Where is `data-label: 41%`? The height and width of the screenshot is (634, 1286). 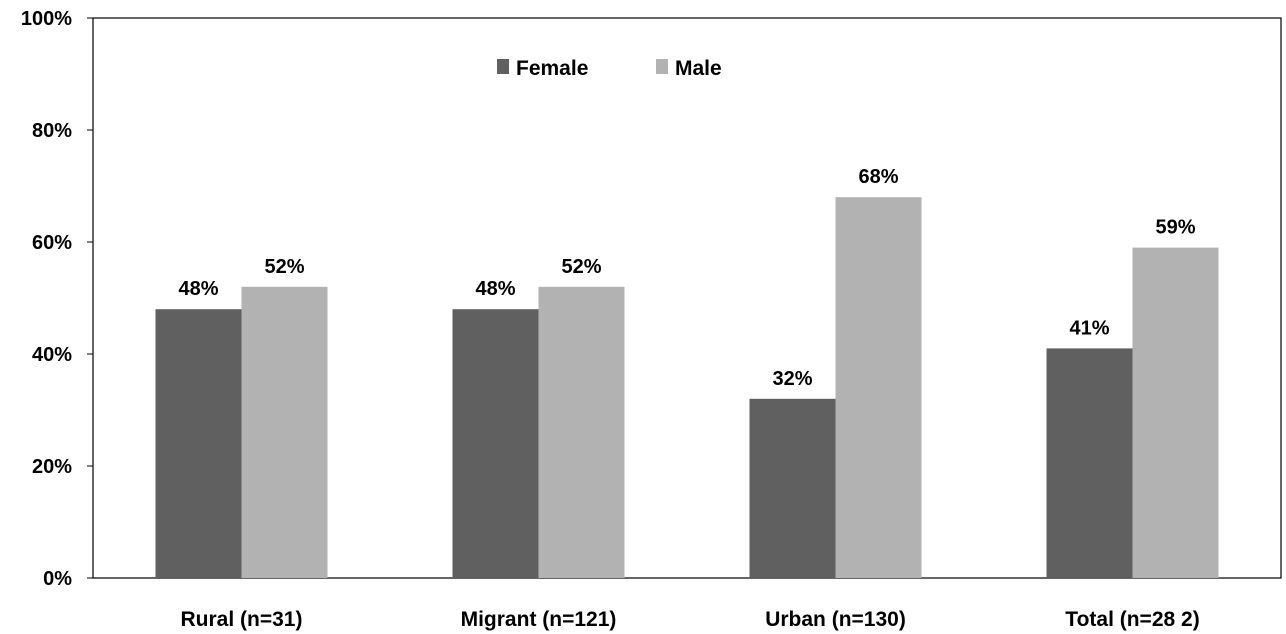
data-label: 41% is located at coordinates (1089, 328).